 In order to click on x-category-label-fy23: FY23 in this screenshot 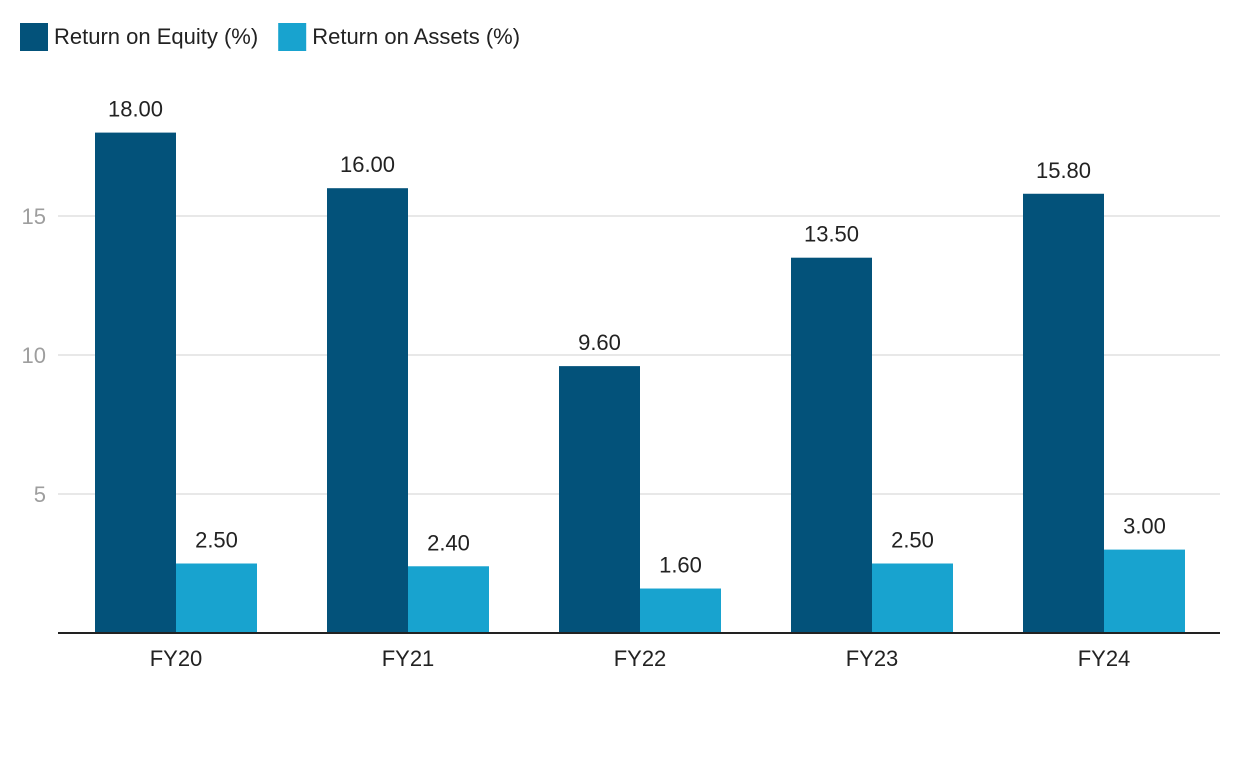, I will do `click(872, 658)`.